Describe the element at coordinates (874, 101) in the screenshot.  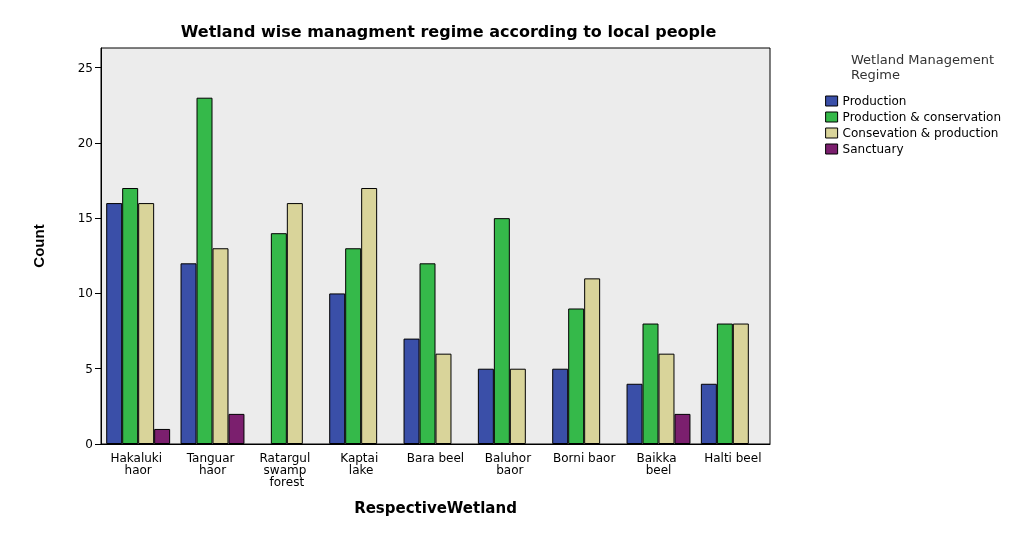
I see `legend-label: Production` at that location.